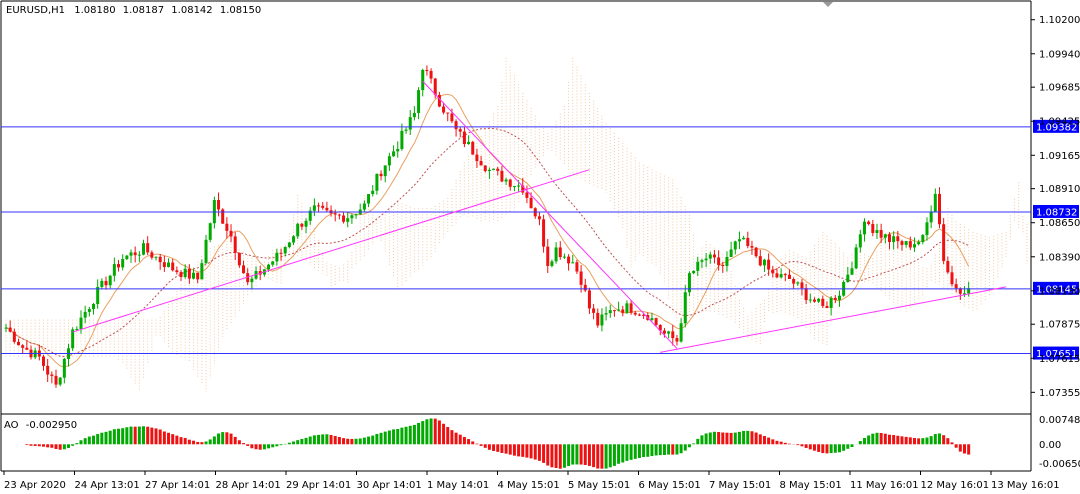 The image size is (1080, 494). Describe the element at coordinates (1059, 291) in the screenshot. I see `price-tick-label: 1.08130` at that location.